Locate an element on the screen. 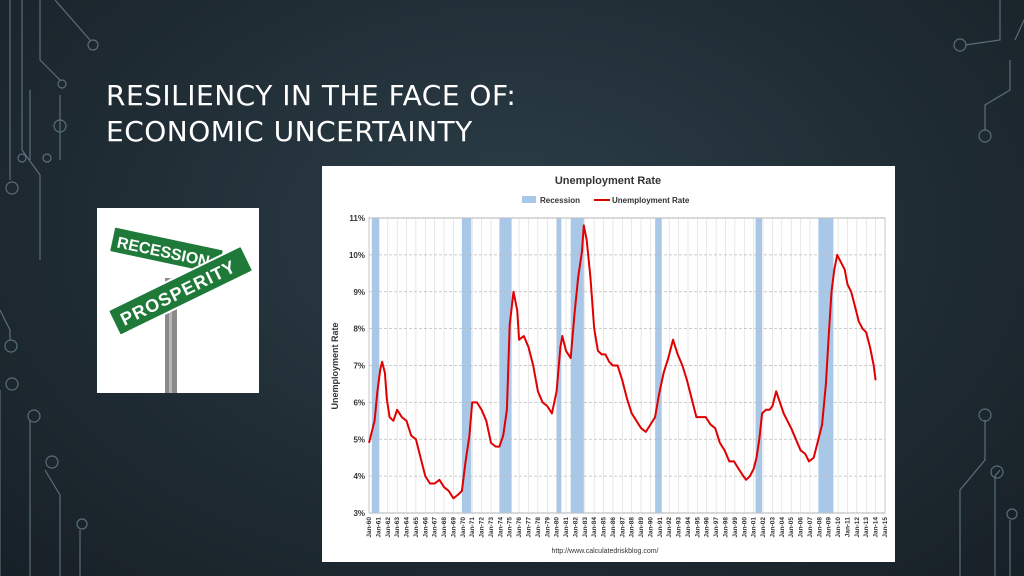 The width and height of the screenshot is (1024, 576). x-tick-label: Jan-70 is located at coordinates (463, 527).